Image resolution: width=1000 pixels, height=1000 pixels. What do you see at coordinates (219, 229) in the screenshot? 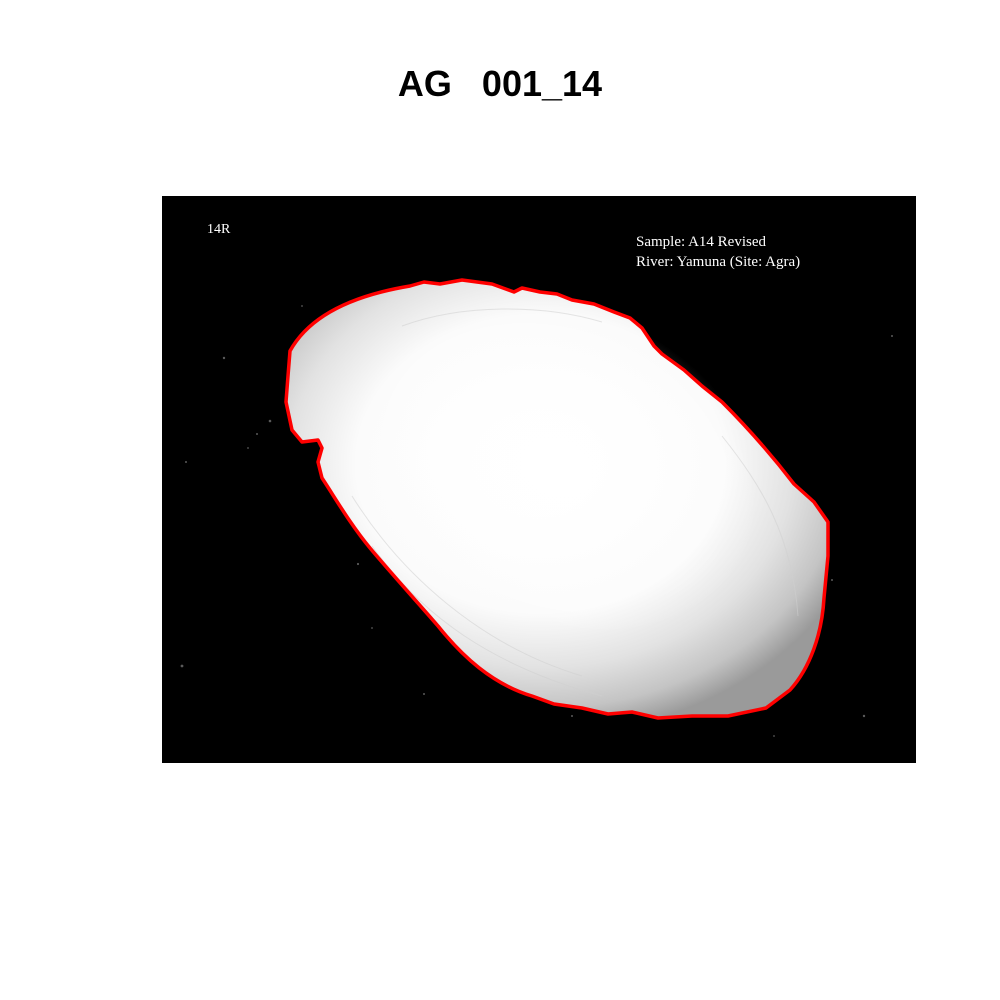
I see `corner-label: 14R` at bounding box center [219, 229].